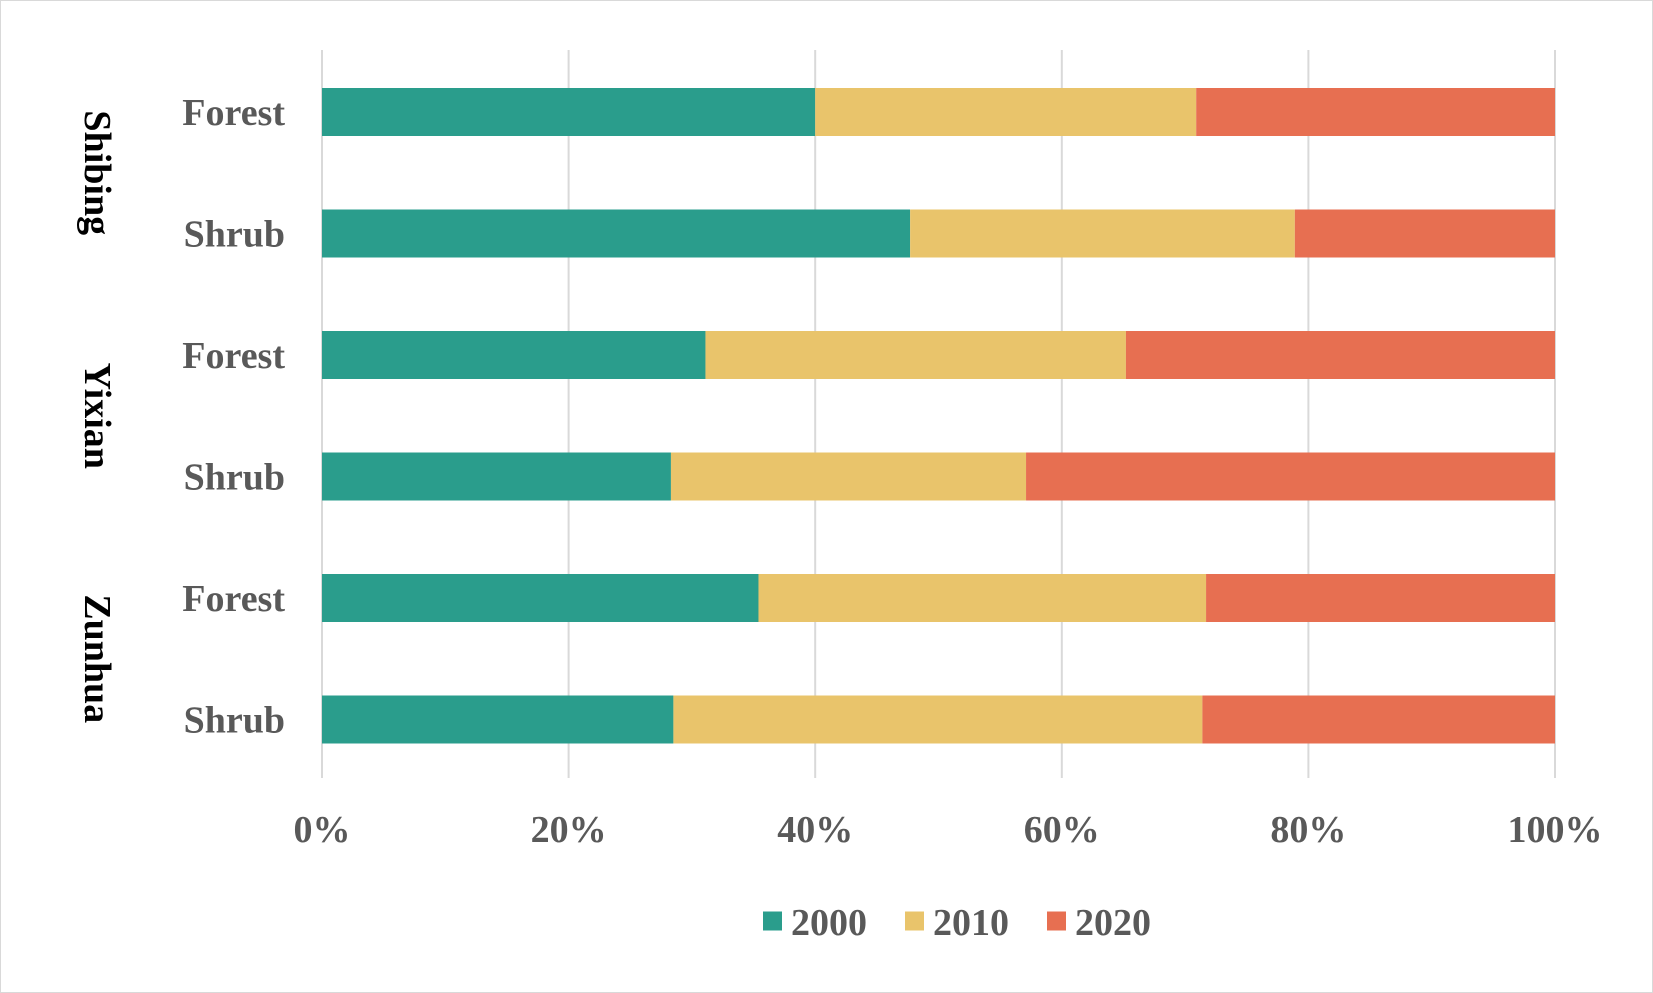 The height and width of the screenshot is (993, 1653). What do you see at coordinates (829, 923) in the screenshot?
I see `legend-label: 2000` at bounding box center [829, 923].